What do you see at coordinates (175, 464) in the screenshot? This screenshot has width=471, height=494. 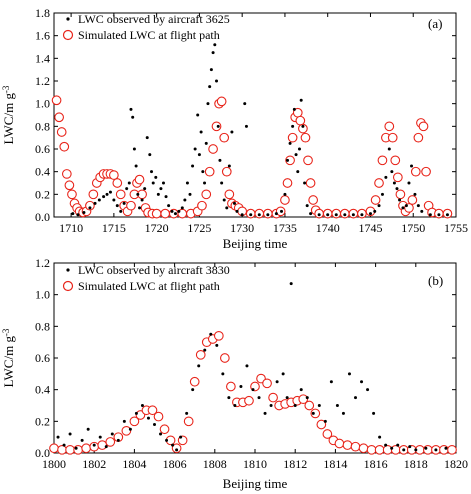 I see `x-tick-label: 1806` at bounding box center [175, 464].